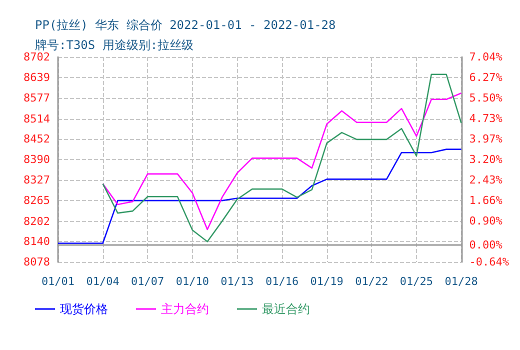 The image size is (520, 350). I want to click on chart-title: PP(拉丝) 华东 综合价 2022-01-01 - 2022-01-28, so click(185, 25).